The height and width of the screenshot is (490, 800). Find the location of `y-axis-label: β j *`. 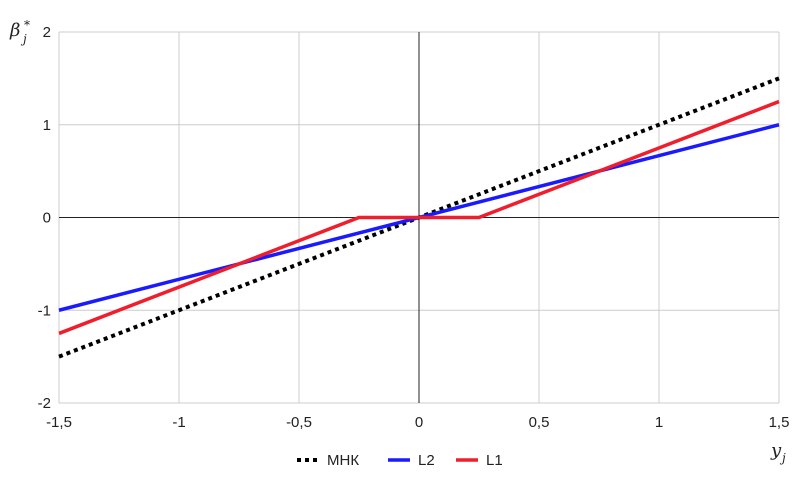

y-axis-label: β j * is located at coordinates (19, 32).